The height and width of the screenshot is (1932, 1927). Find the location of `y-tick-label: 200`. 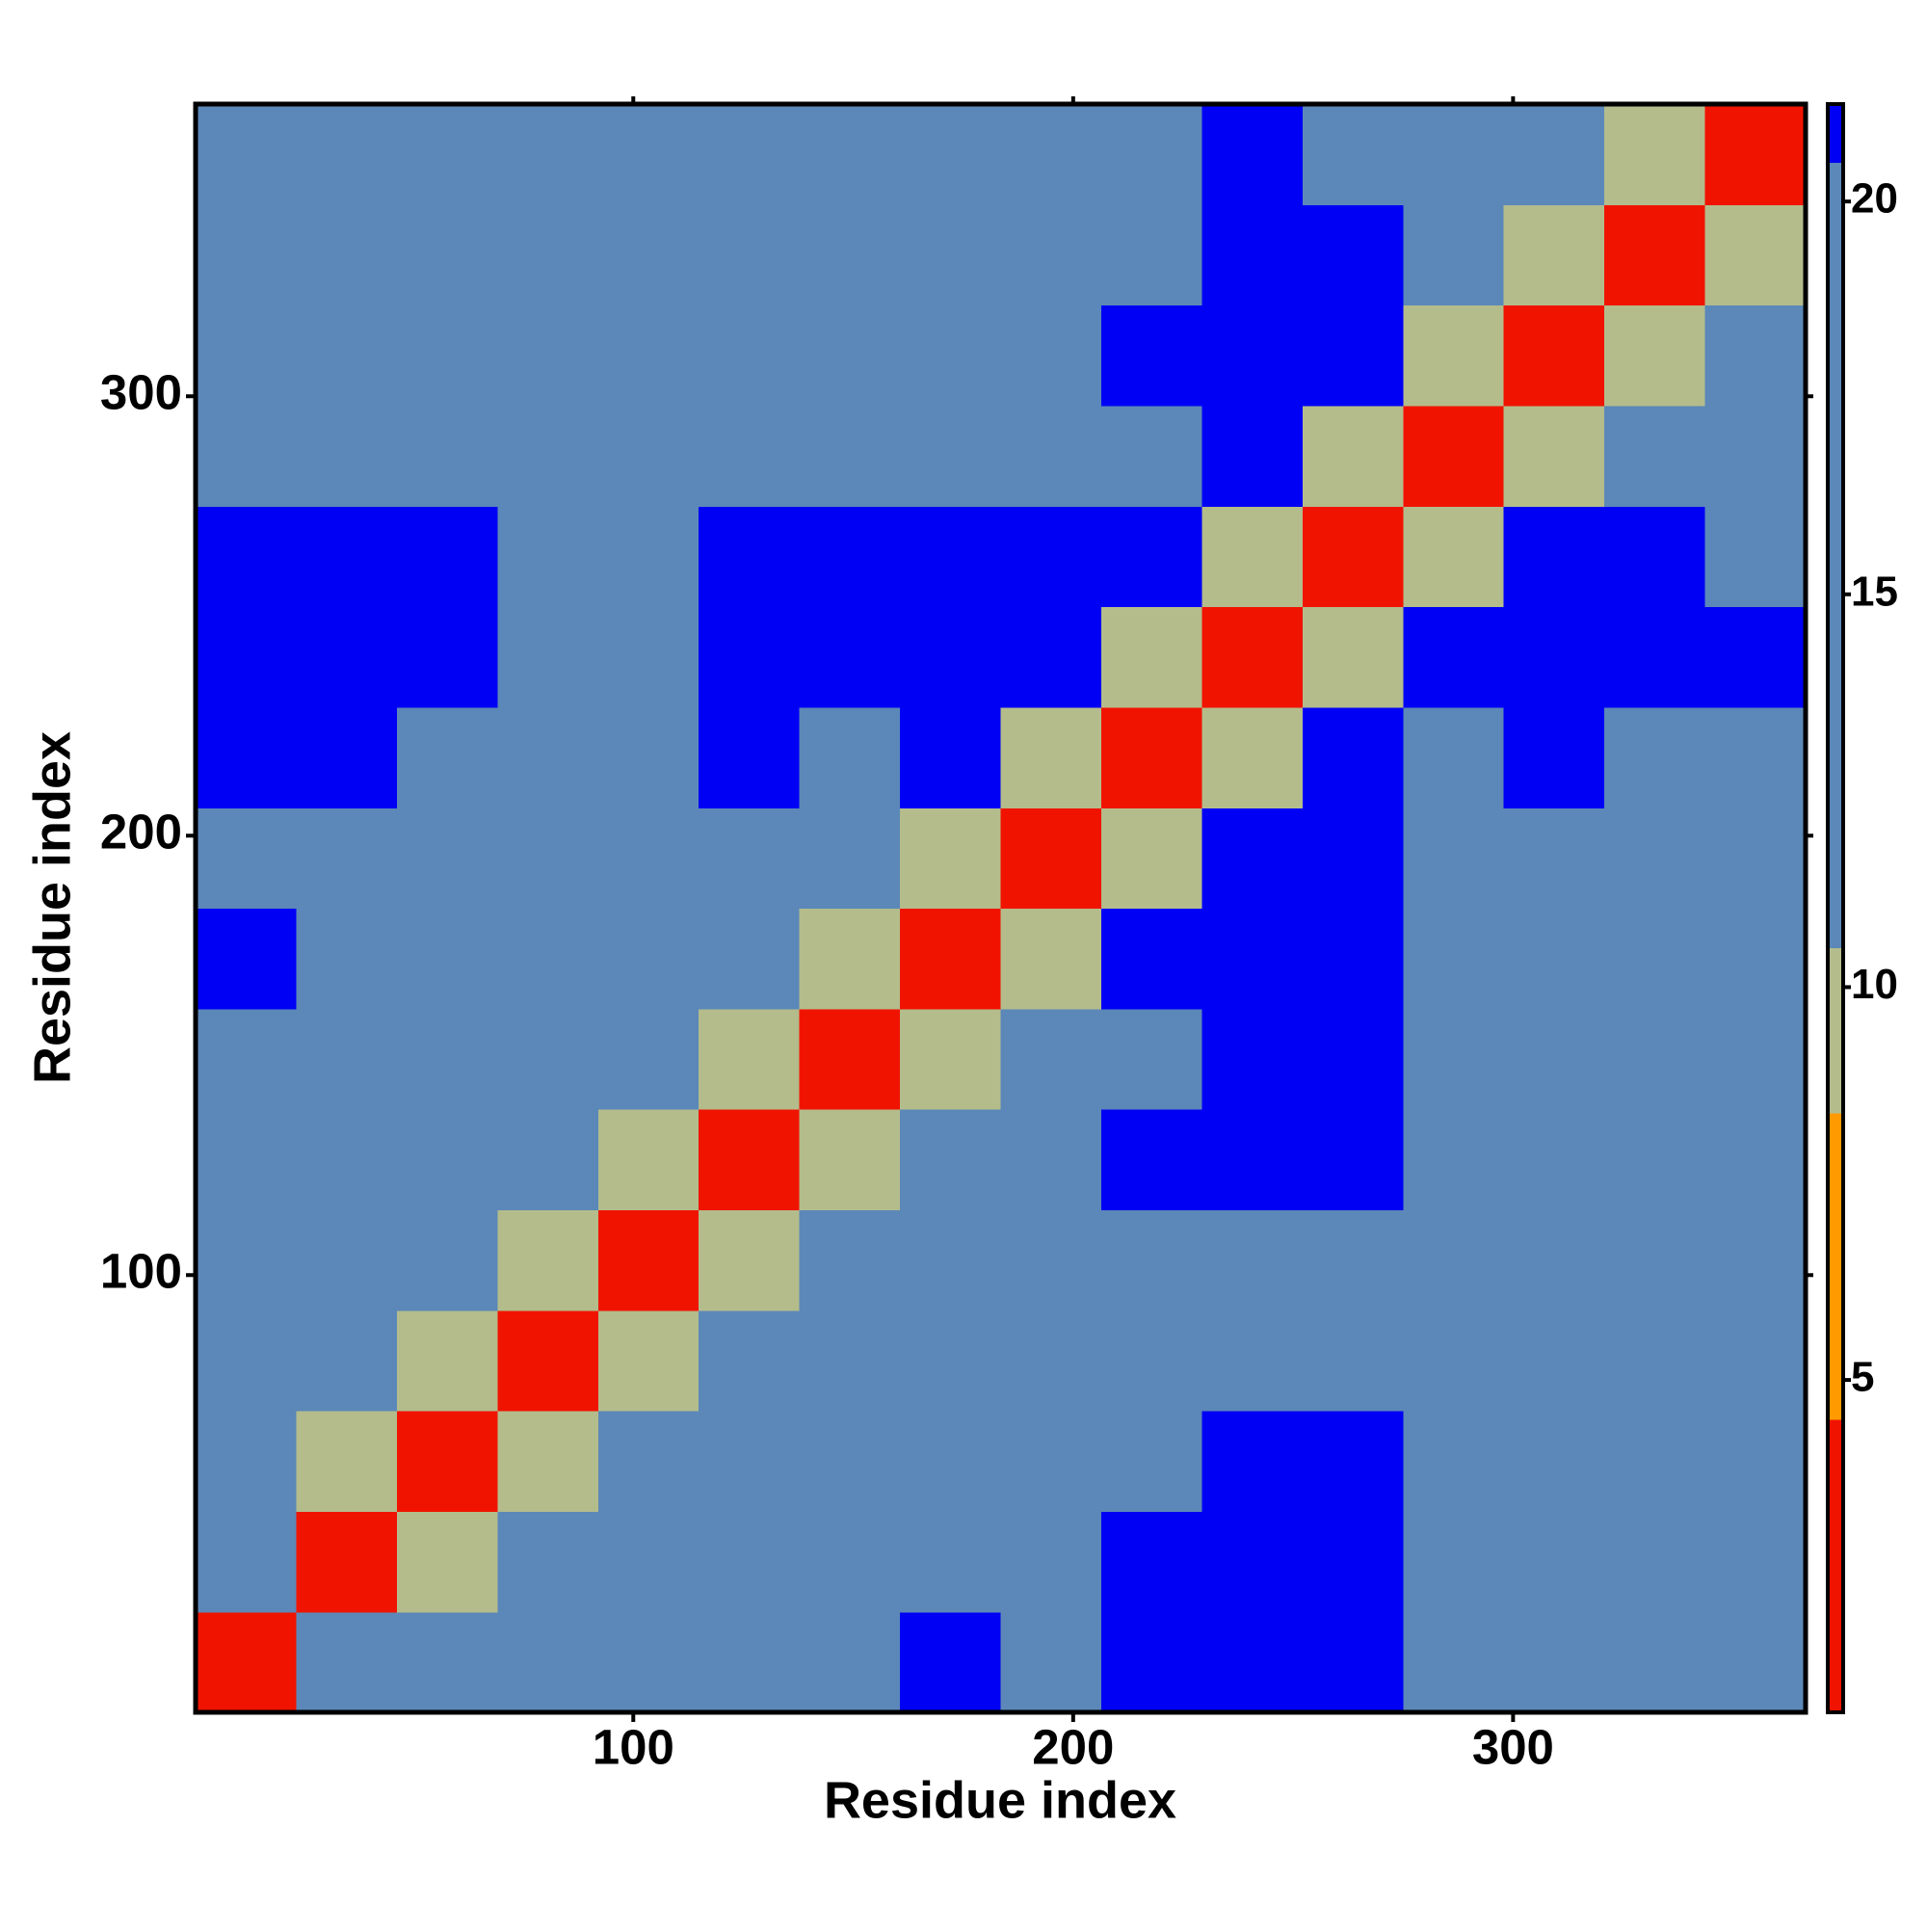

y-tick-label: 200 is located at coordinates (141, 832).